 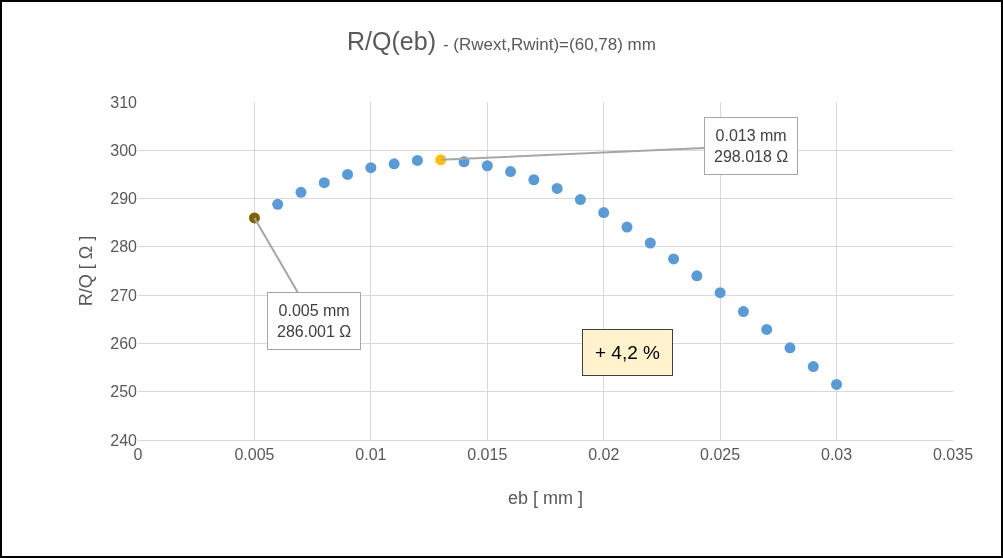 What do you see at coordinates (254, 455) in the screenshot?
I see `x-tick-label: 0.005` at bounding box center [254, 455].